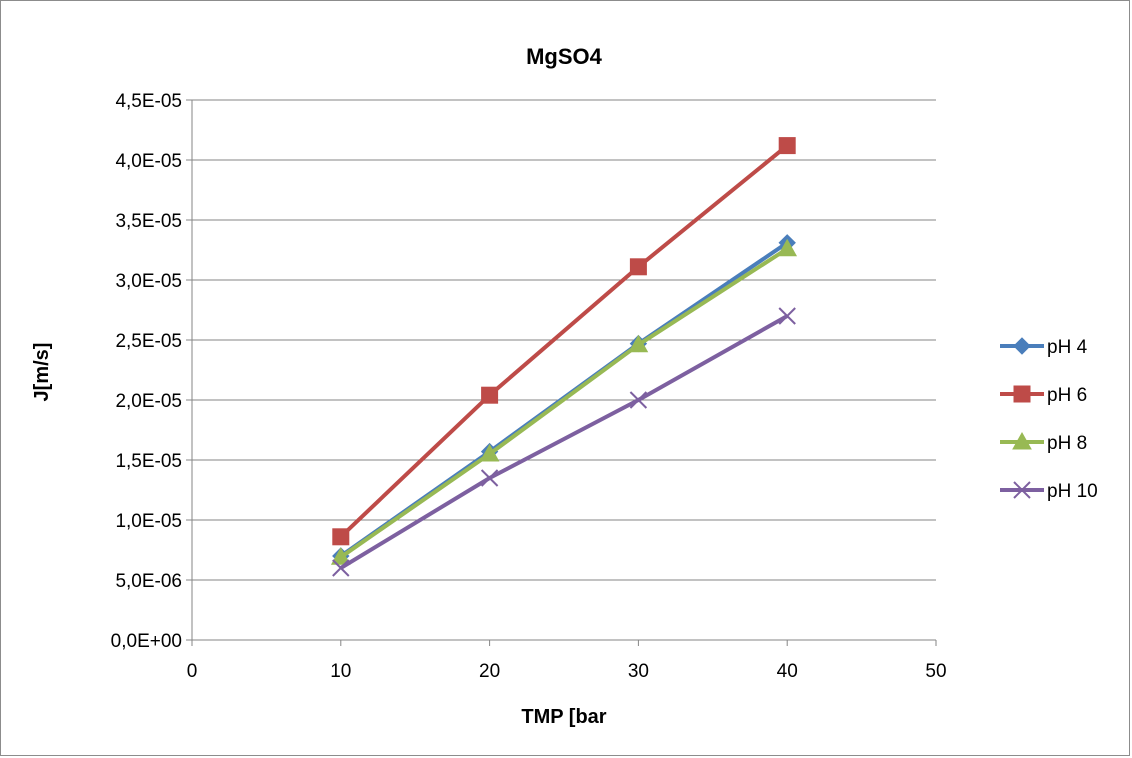 Image resolution: width=1132 pixels, height=758 pixels. Describe the element at coordinates (567, 671) in the screenshot. I see `x-tick-labels: 0 10 20 30 40 50` at that location.